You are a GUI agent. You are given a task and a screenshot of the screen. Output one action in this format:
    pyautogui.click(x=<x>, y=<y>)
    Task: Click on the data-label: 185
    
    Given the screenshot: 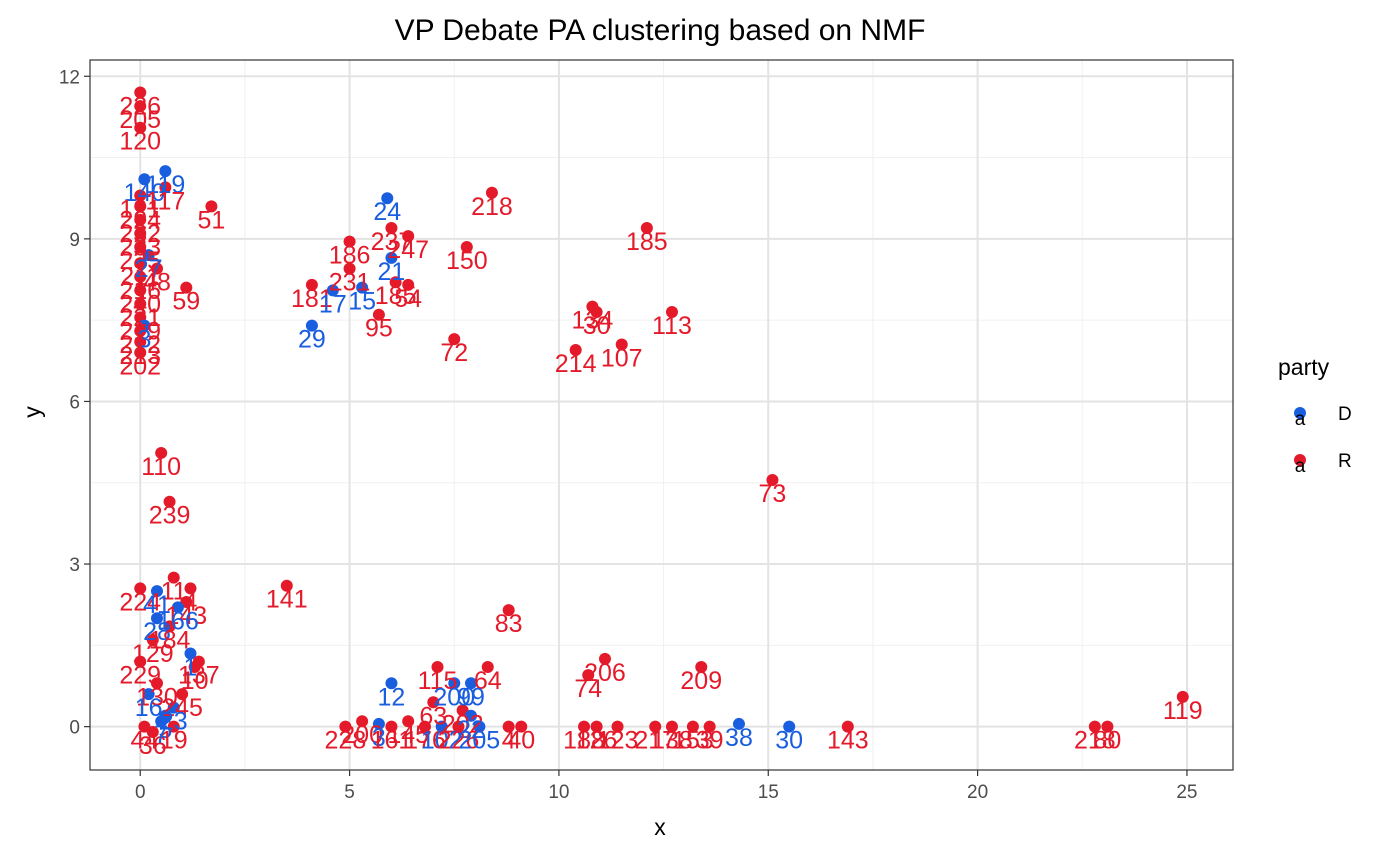 What is the action you would take?
    pyautogui.click(x=647, y=242)
    